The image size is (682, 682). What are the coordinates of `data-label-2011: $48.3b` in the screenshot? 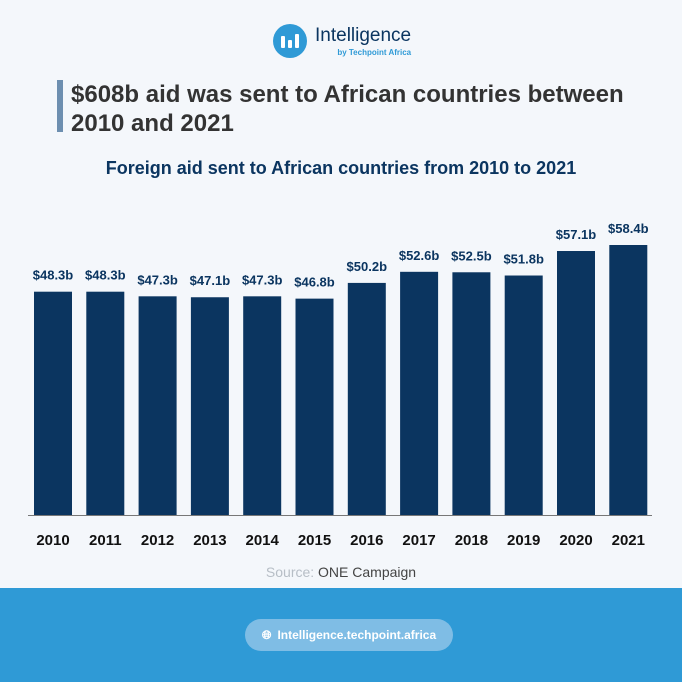 It's located at (105, 275).